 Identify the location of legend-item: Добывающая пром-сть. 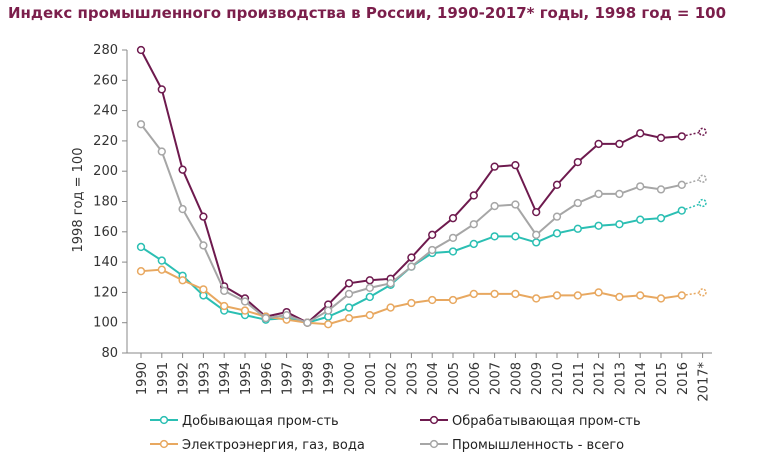
(244, 421).